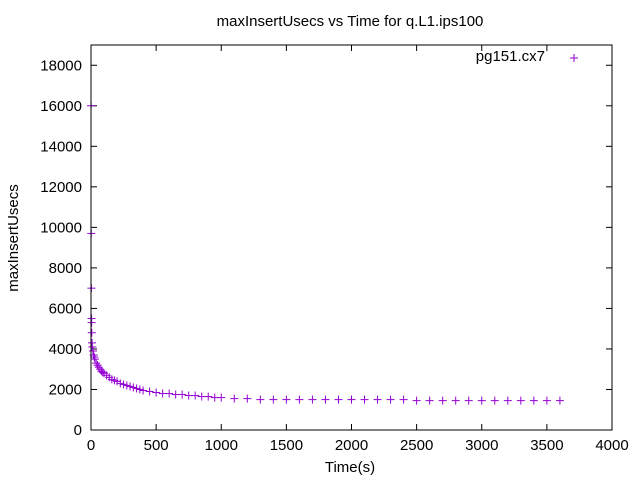 The width and height of the screenshot is (640, 480). I want to click on x-axis-label: Time(s), so click(350, 467).